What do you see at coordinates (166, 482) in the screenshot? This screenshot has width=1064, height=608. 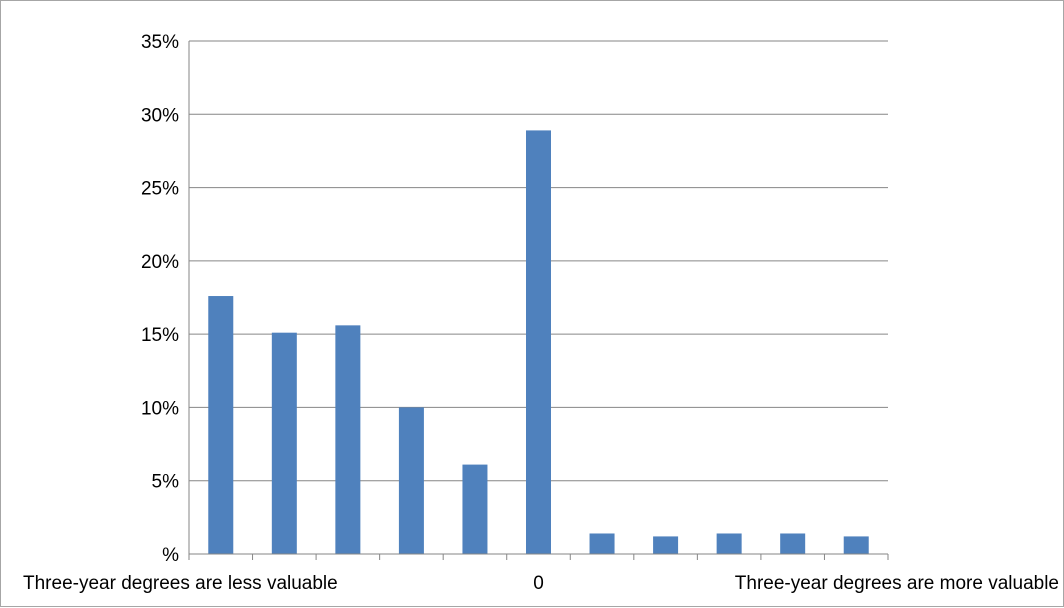 I see `y-tick-label: 5%` at bounding box center [166, 482].